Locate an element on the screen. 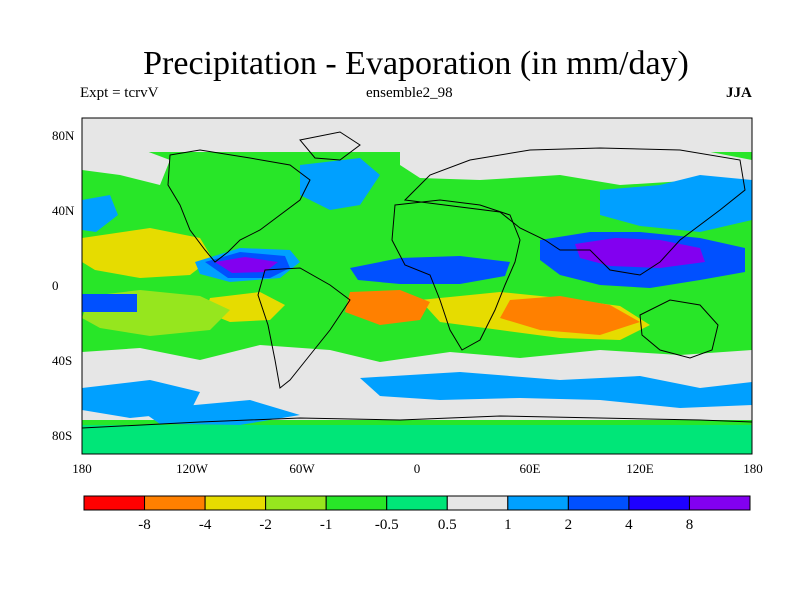 Image resolution: width=800 pixels, height=600 pixels. field-monsoon-core is located at coordinates (640, 253).